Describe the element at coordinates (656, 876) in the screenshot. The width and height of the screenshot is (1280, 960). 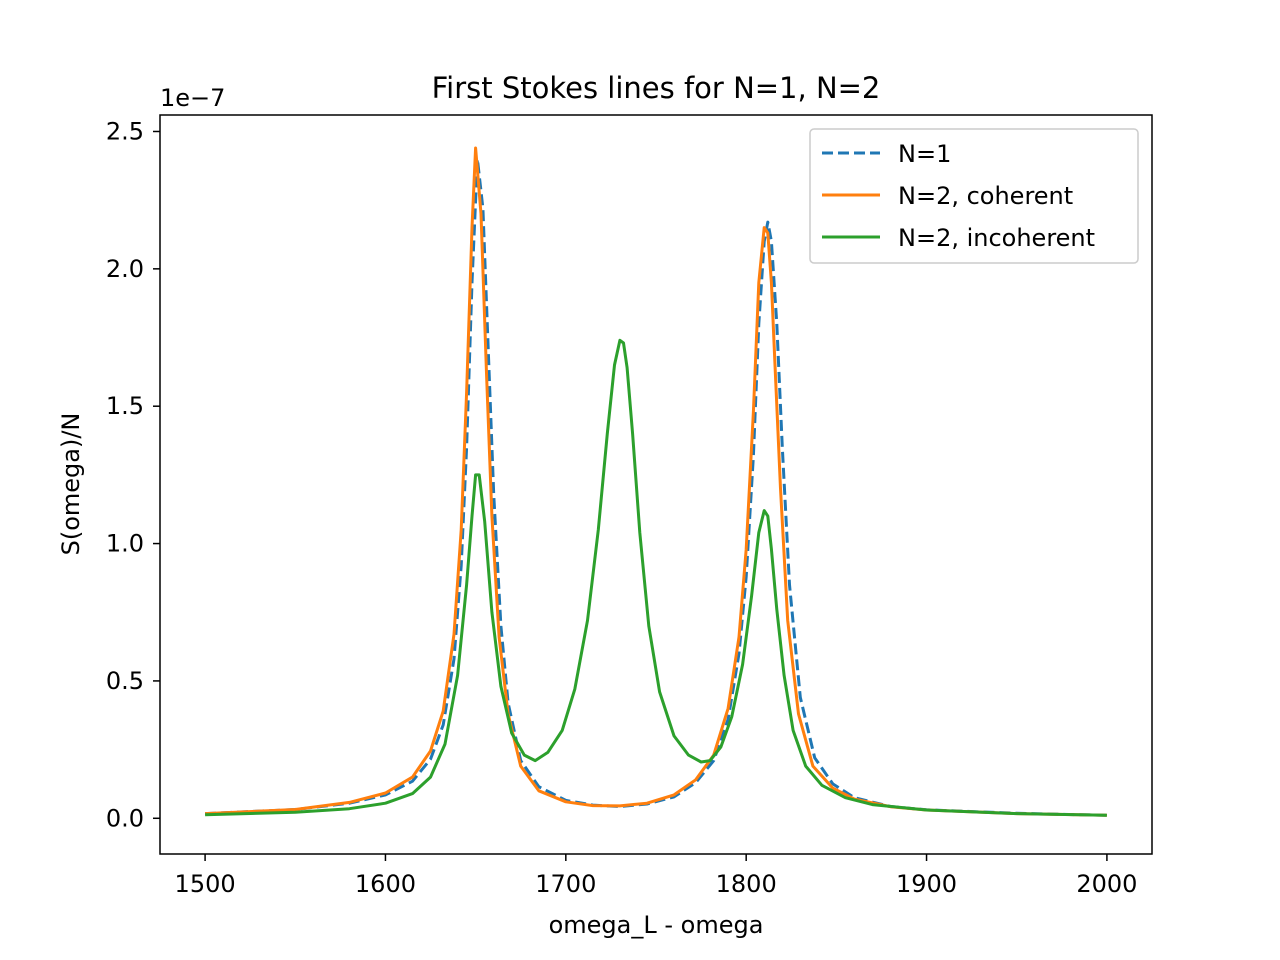
I see `x-axis: 1500 1600 1700 1800 1900 2000` at that location.